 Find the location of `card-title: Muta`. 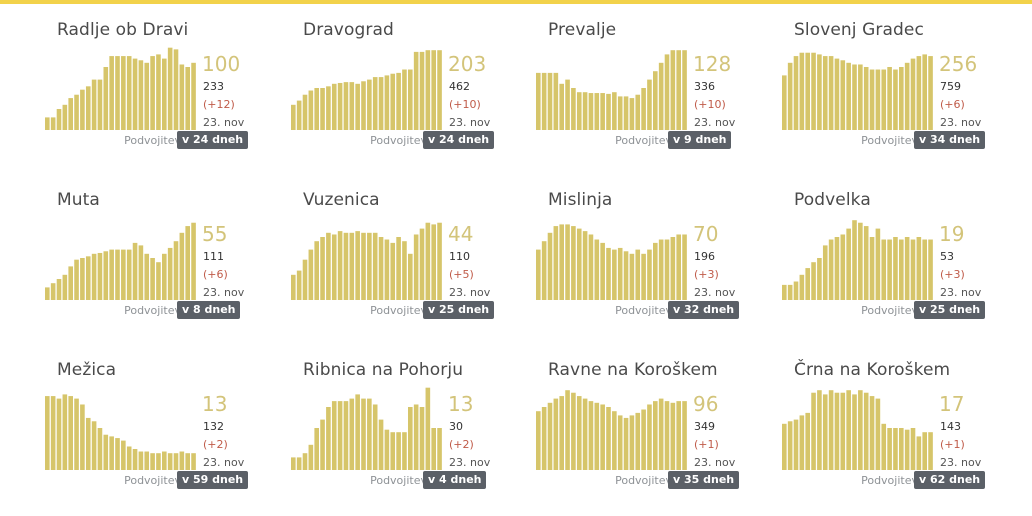

card-title: Muta is located at coordinates (78, 200).